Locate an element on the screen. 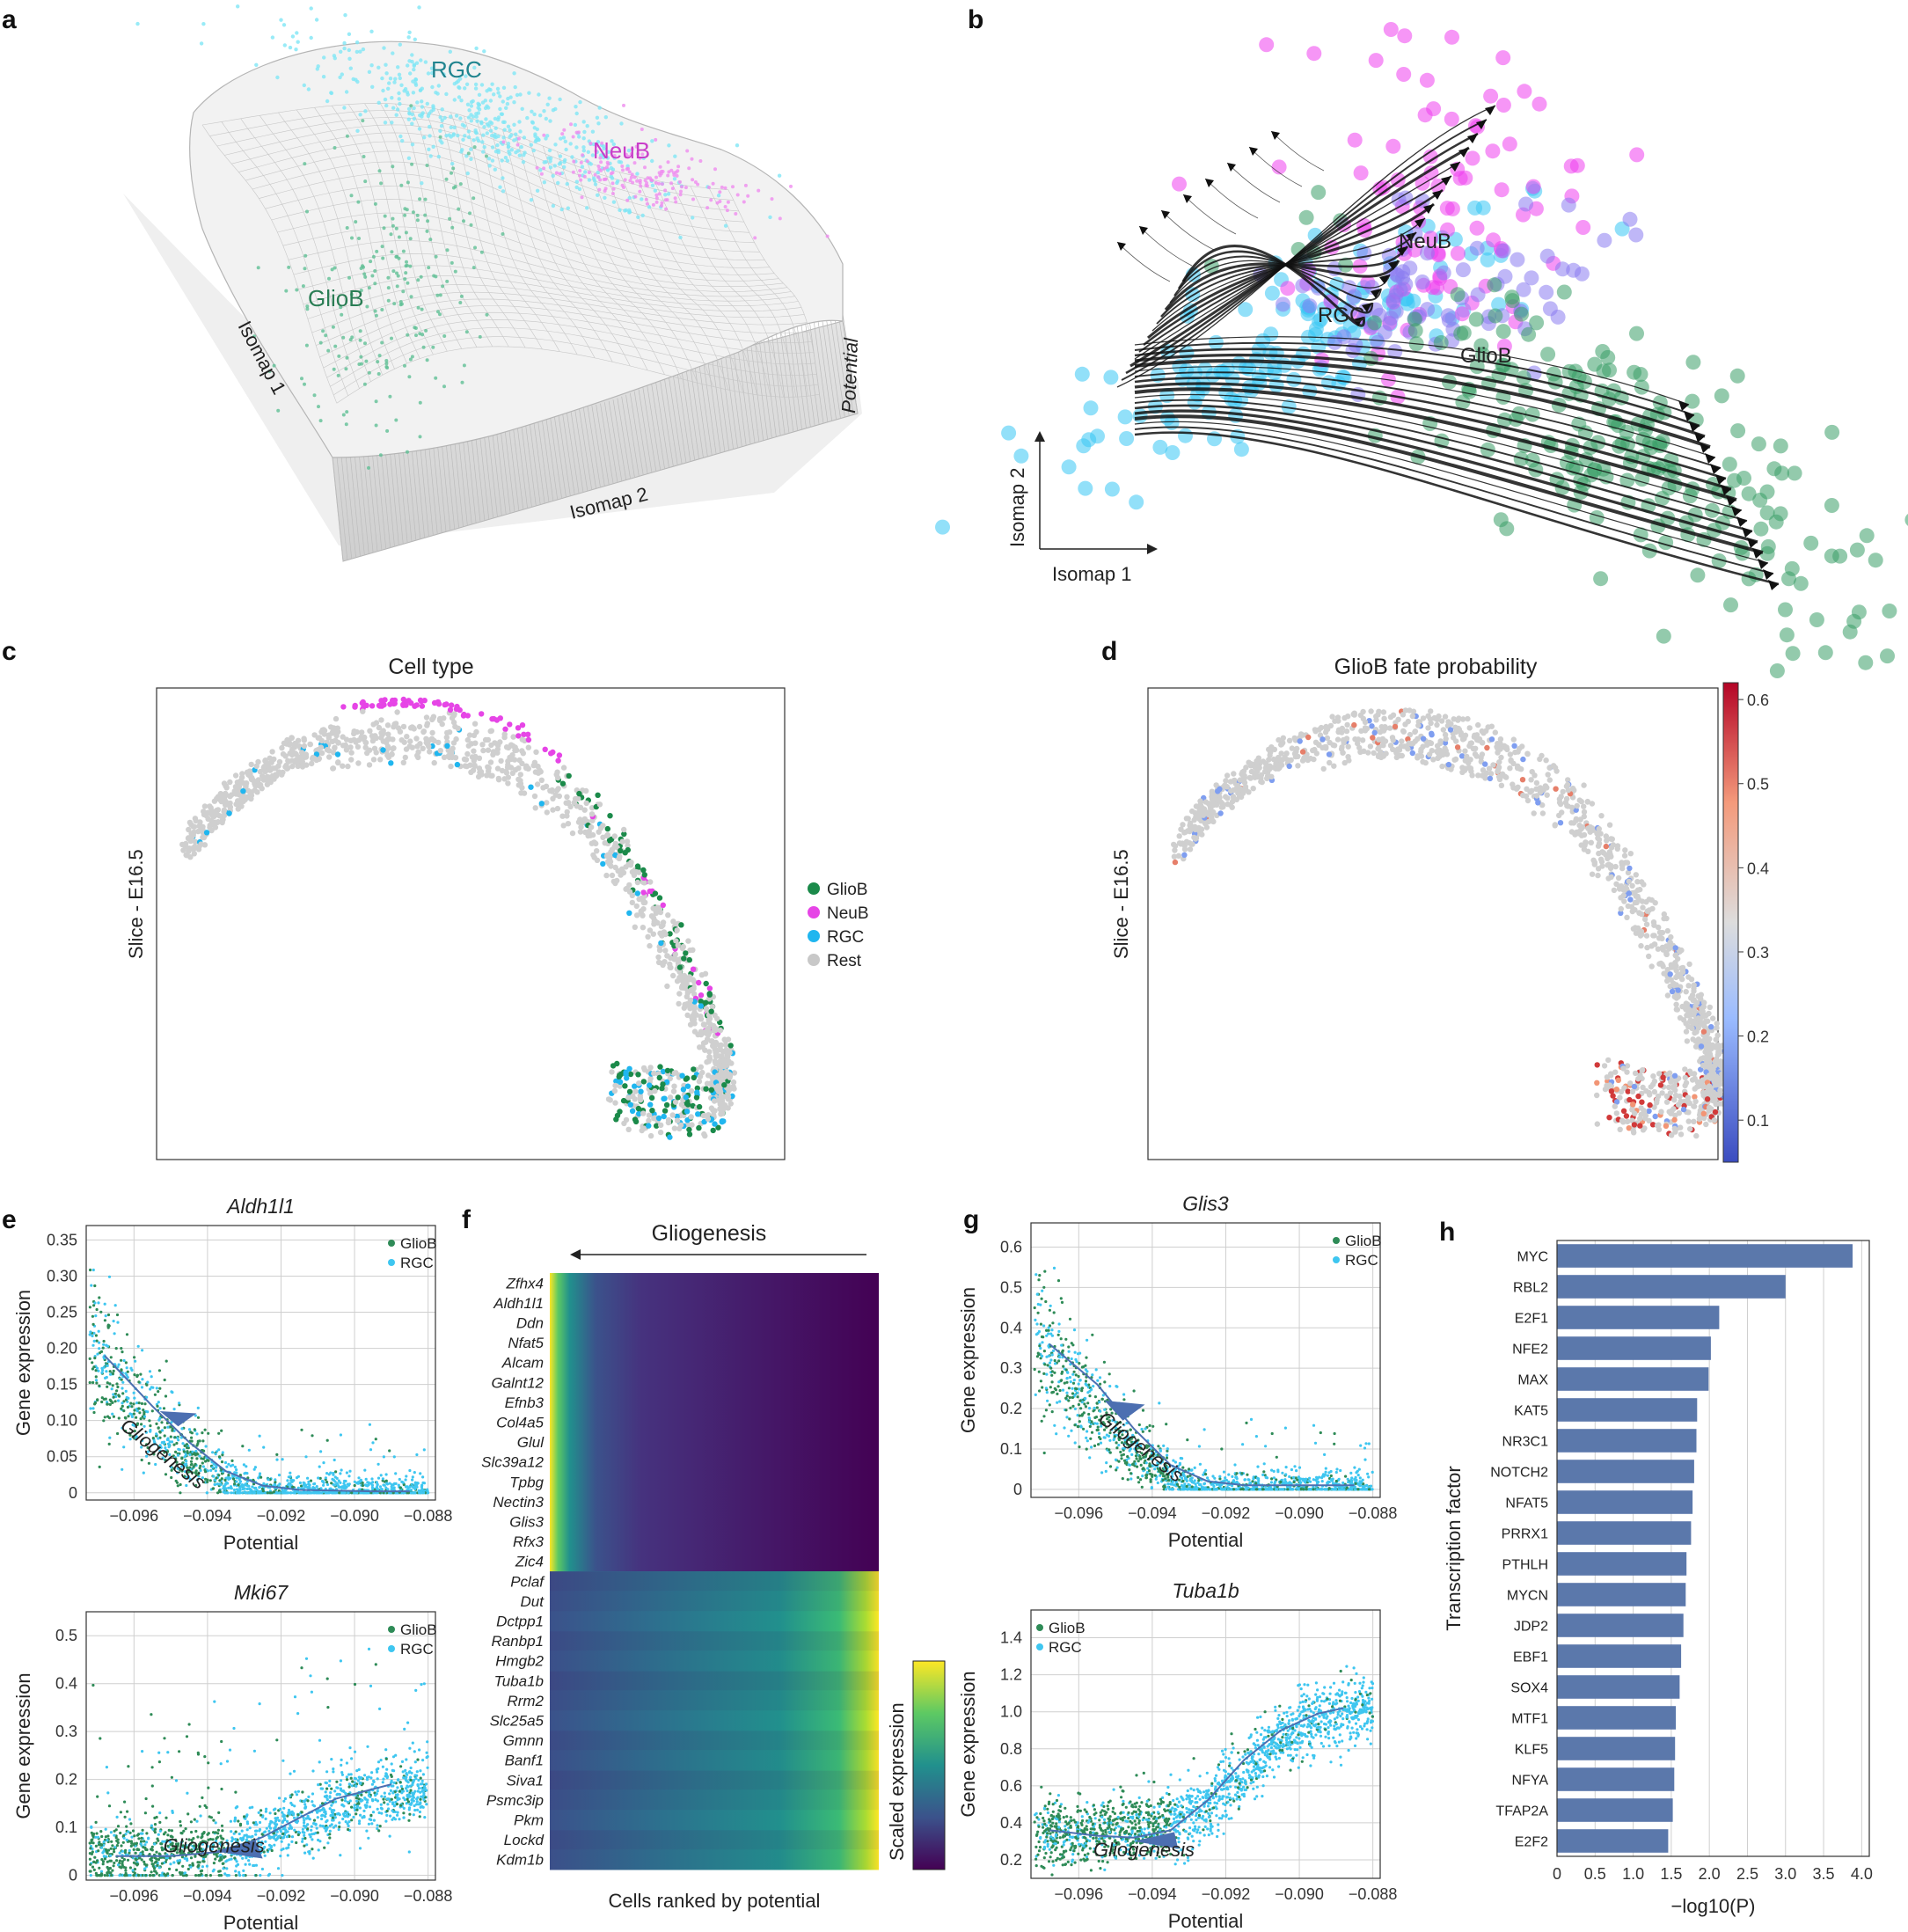  slice-cell-low-prob is located at coordinates (1323, 739).